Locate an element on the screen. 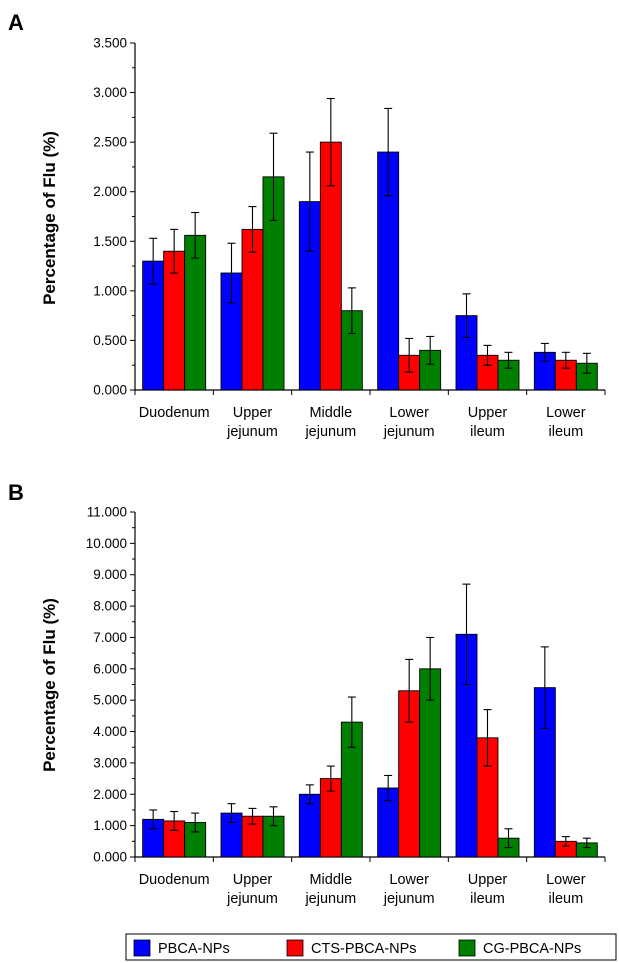 This screenshot has width=619, height=963. panel-b-y-tick-label: 0.000 is located at coordinates (110, 857).